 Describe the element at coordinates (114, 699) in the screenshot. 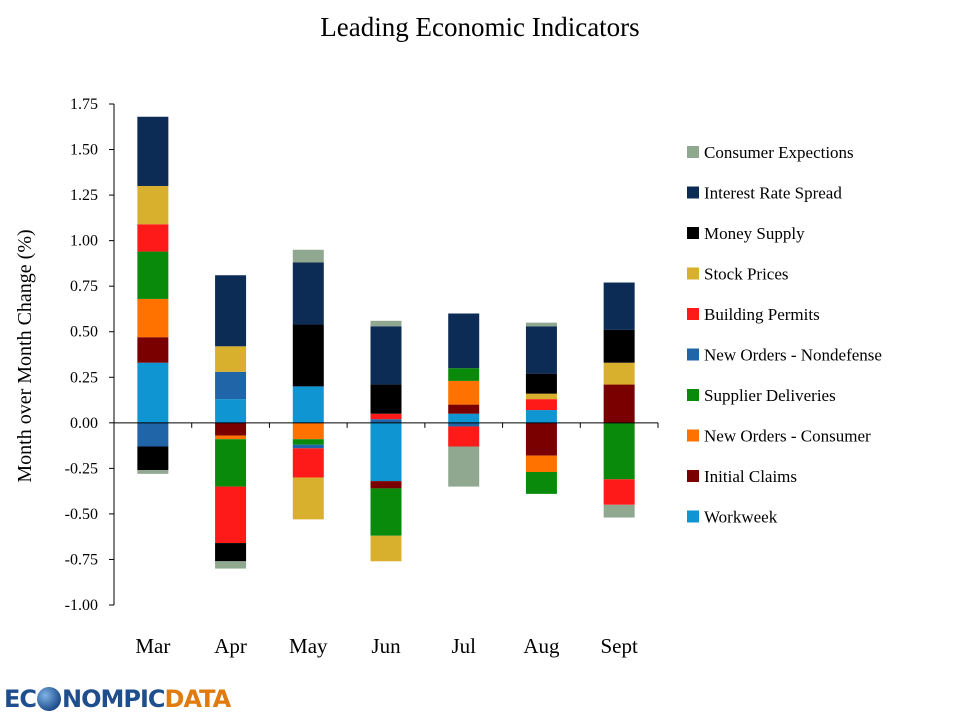

I see `logo-text-nompic: NOMPIC` at that location.